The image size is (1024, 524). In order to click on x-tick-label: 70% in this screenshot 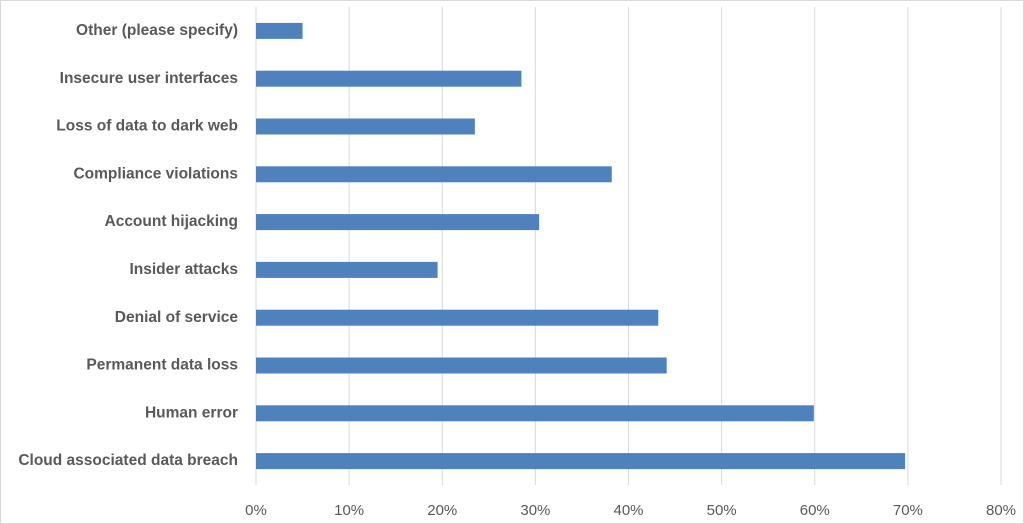, I will do `click(908, 510)`.